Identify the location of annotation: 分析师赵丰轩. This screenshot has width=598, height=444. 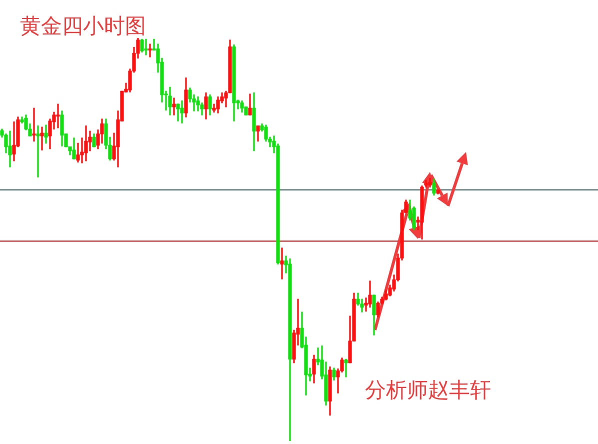
(428, 390).